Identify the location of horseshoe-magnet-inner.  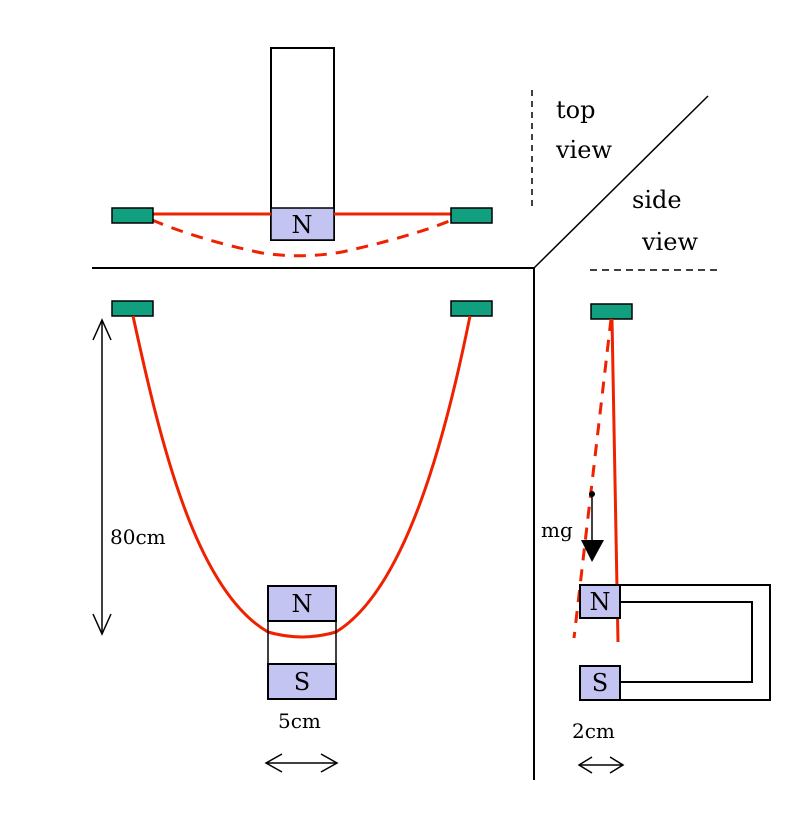
(686, 642).